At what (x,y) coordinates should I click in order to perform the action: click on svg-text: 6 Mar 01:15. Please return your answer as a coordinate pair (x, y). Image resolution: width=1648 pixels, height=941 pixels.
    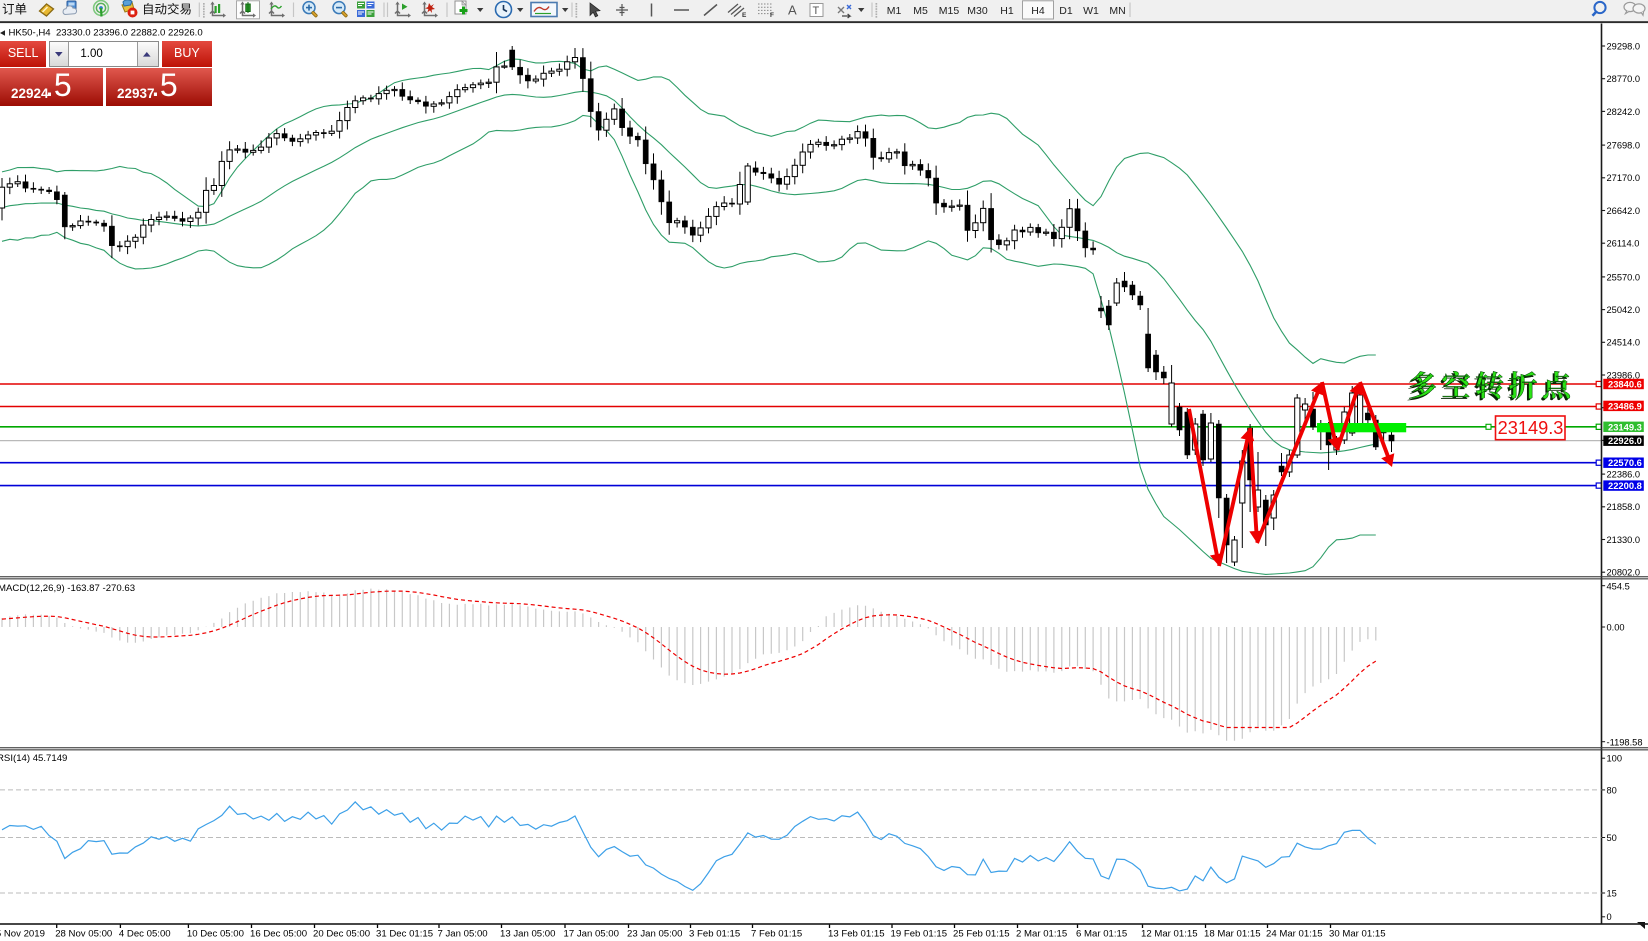
    Looking at the image, I should click on (1101, 934).